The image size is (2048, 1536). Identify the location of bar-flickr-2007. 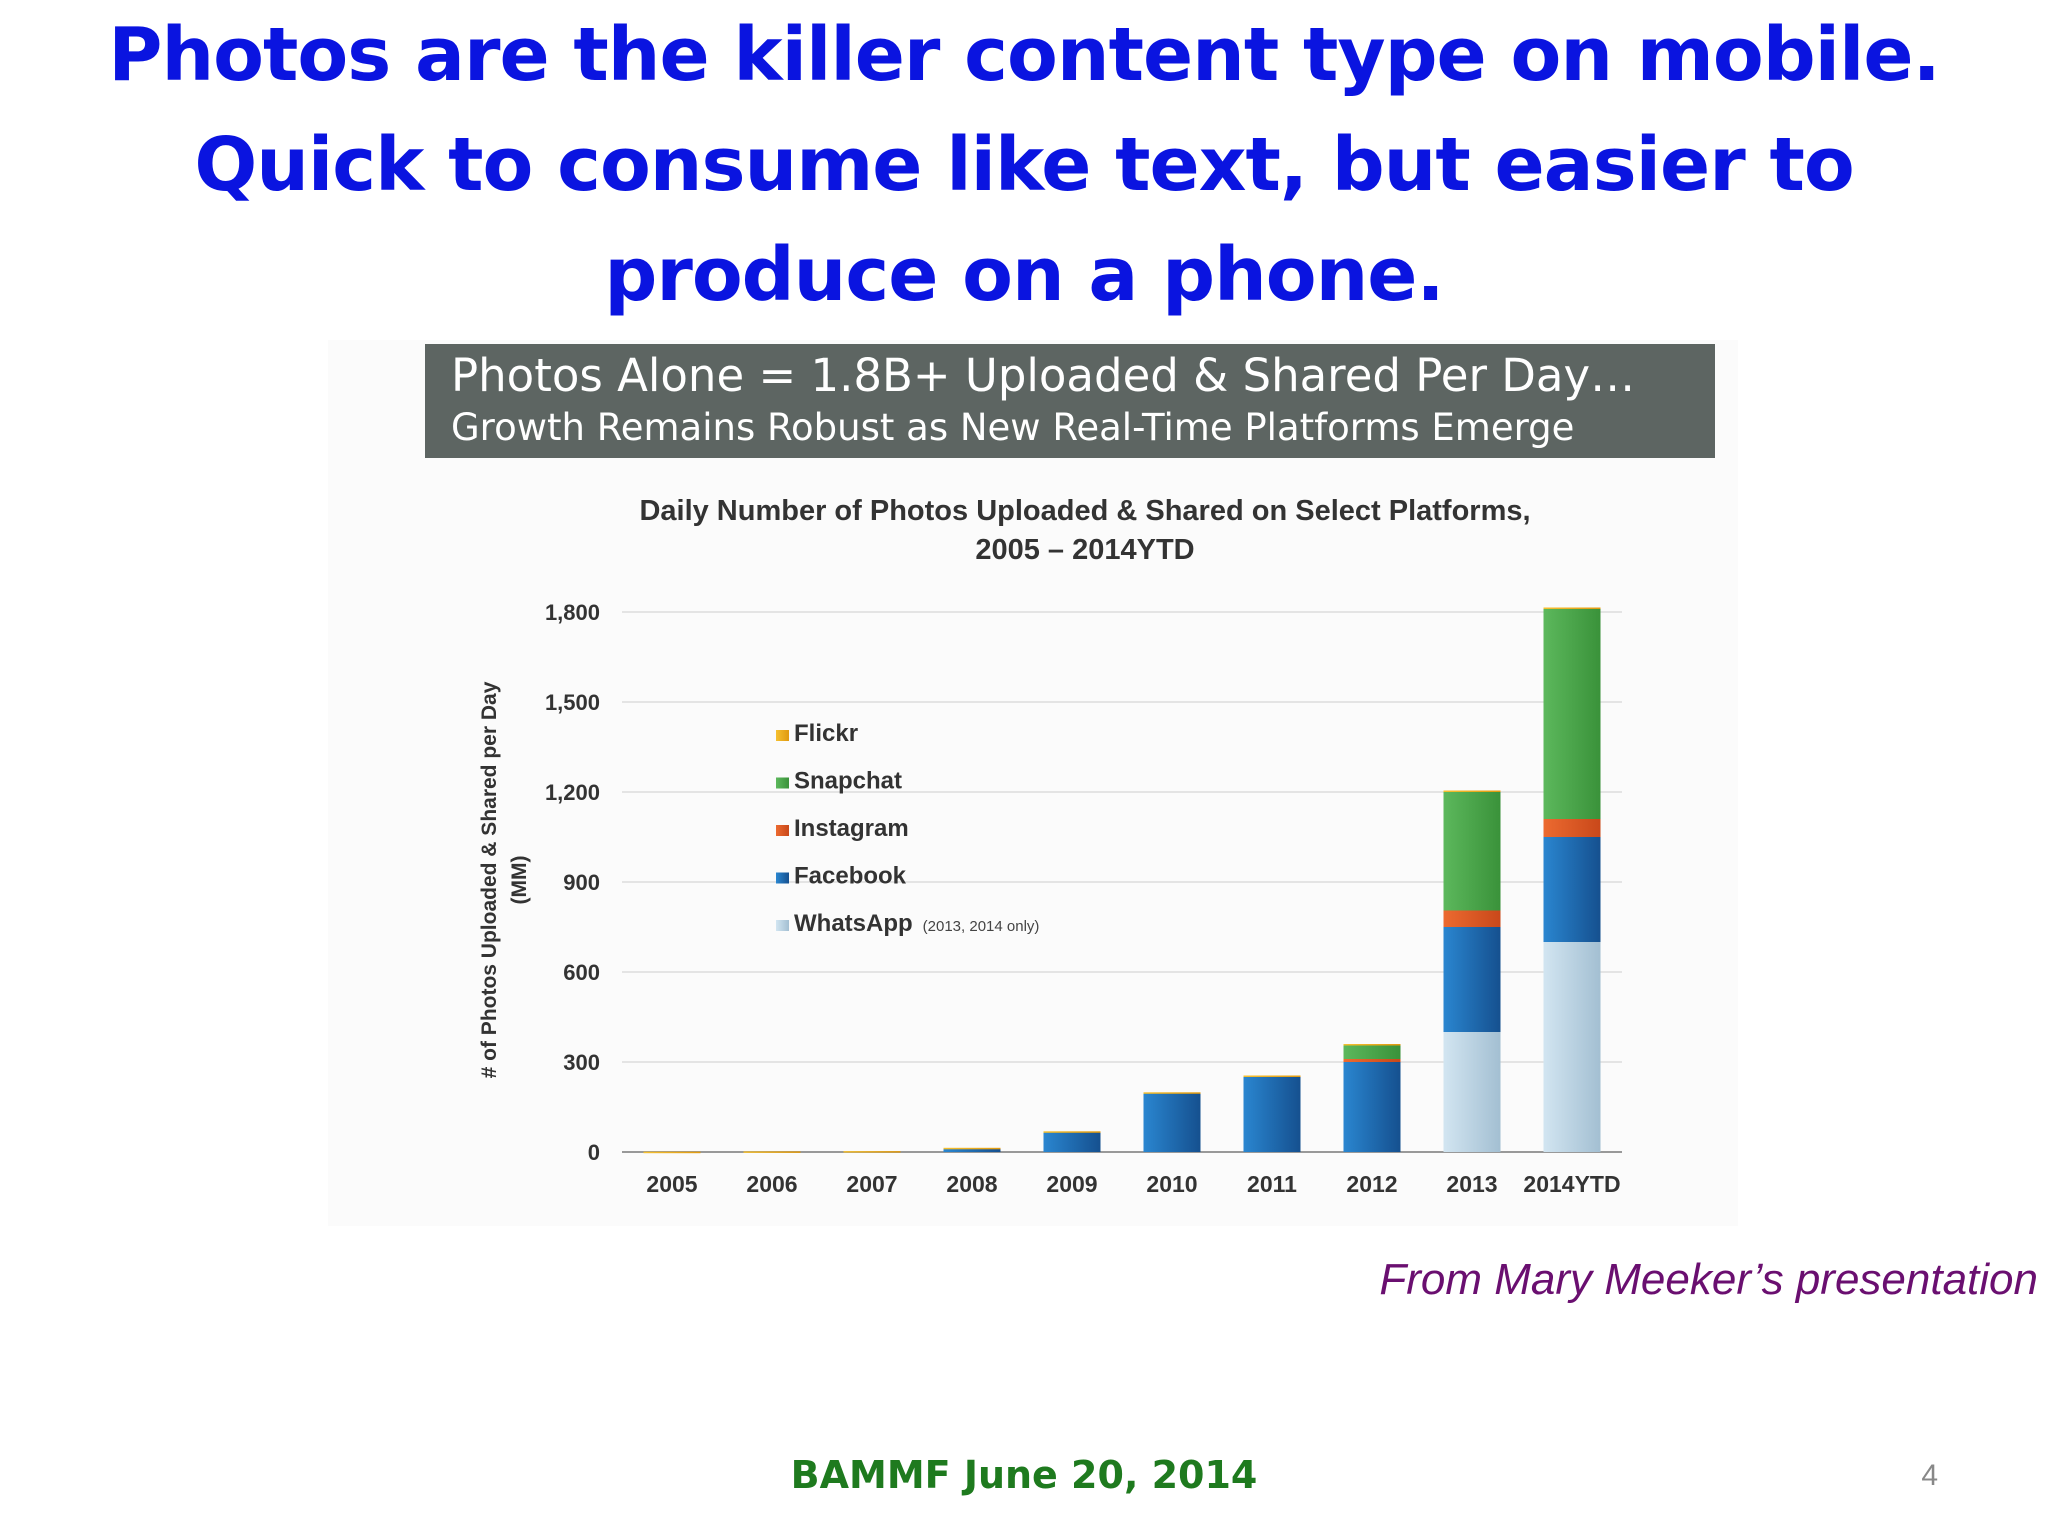
(872, 1152).